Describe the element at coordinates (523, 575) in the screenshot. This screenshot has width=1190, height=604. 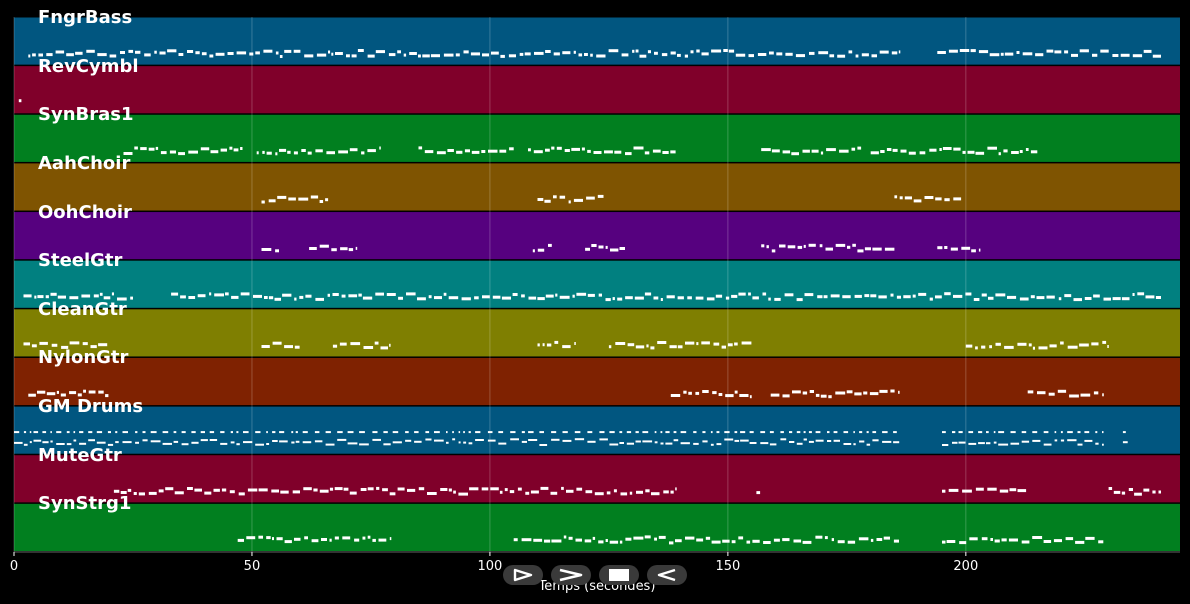
I see `play-button` at that location.